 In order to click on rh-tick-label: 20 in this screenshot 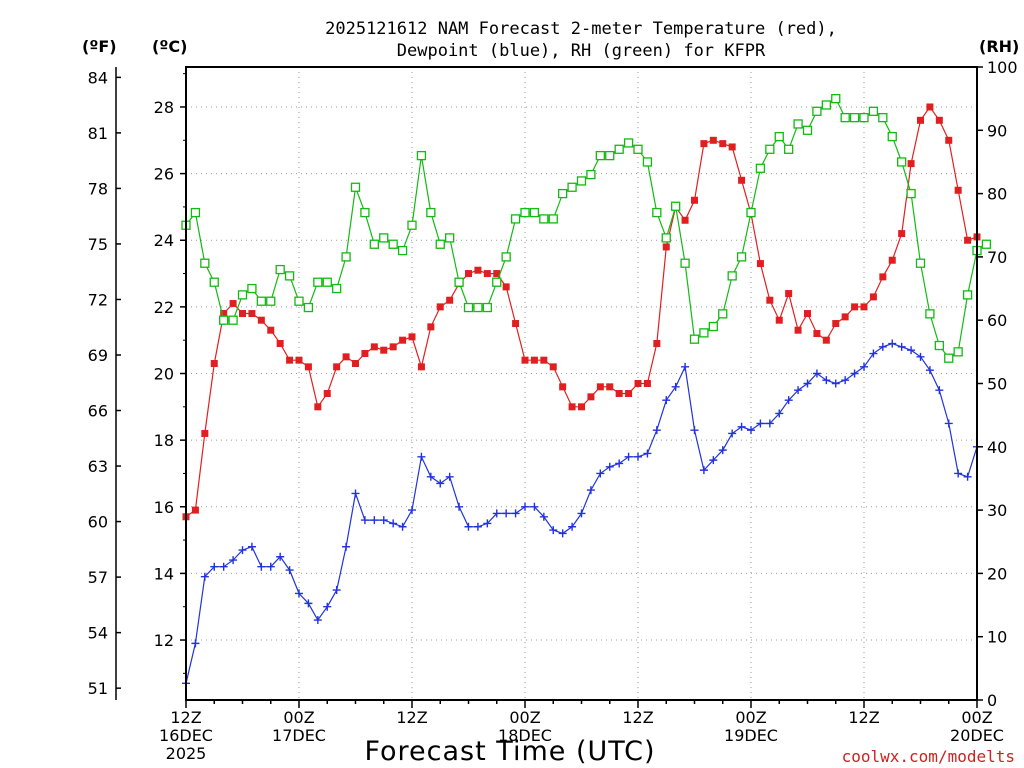, I will do `click(997, 573)`.